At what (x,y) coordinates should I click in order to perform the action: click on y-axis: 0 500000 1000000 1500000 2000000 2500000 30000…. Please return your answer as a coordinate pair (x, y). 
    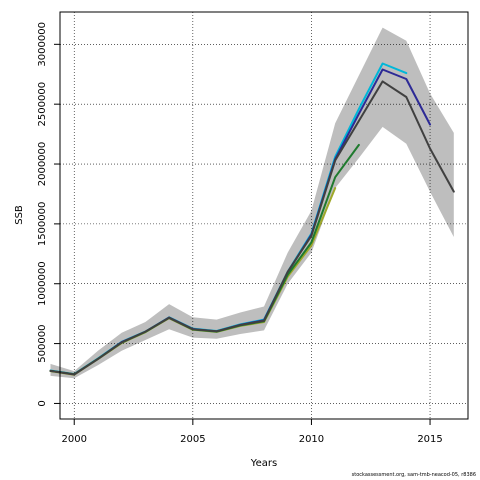
    Looking at the image, I should click on (48, 214).